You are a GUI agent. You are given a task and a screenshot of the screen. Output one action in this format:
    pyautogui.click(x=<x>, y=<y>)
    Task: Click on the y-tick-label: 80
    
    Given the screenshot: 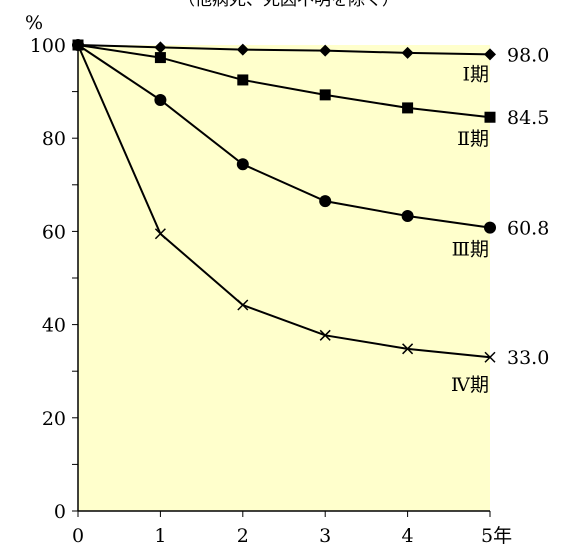 What is the action you would take?
    pyautogui.click(x=54, y=139)
    